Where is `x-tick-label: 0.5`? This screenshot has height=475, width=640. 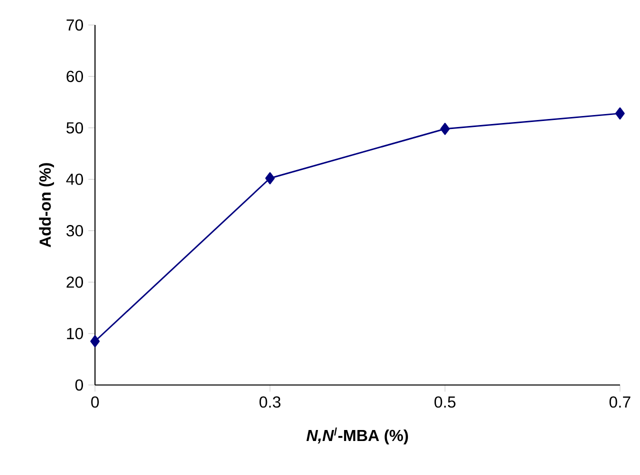 x-tick-label: 0.5 is located at coordinates (445, 402).